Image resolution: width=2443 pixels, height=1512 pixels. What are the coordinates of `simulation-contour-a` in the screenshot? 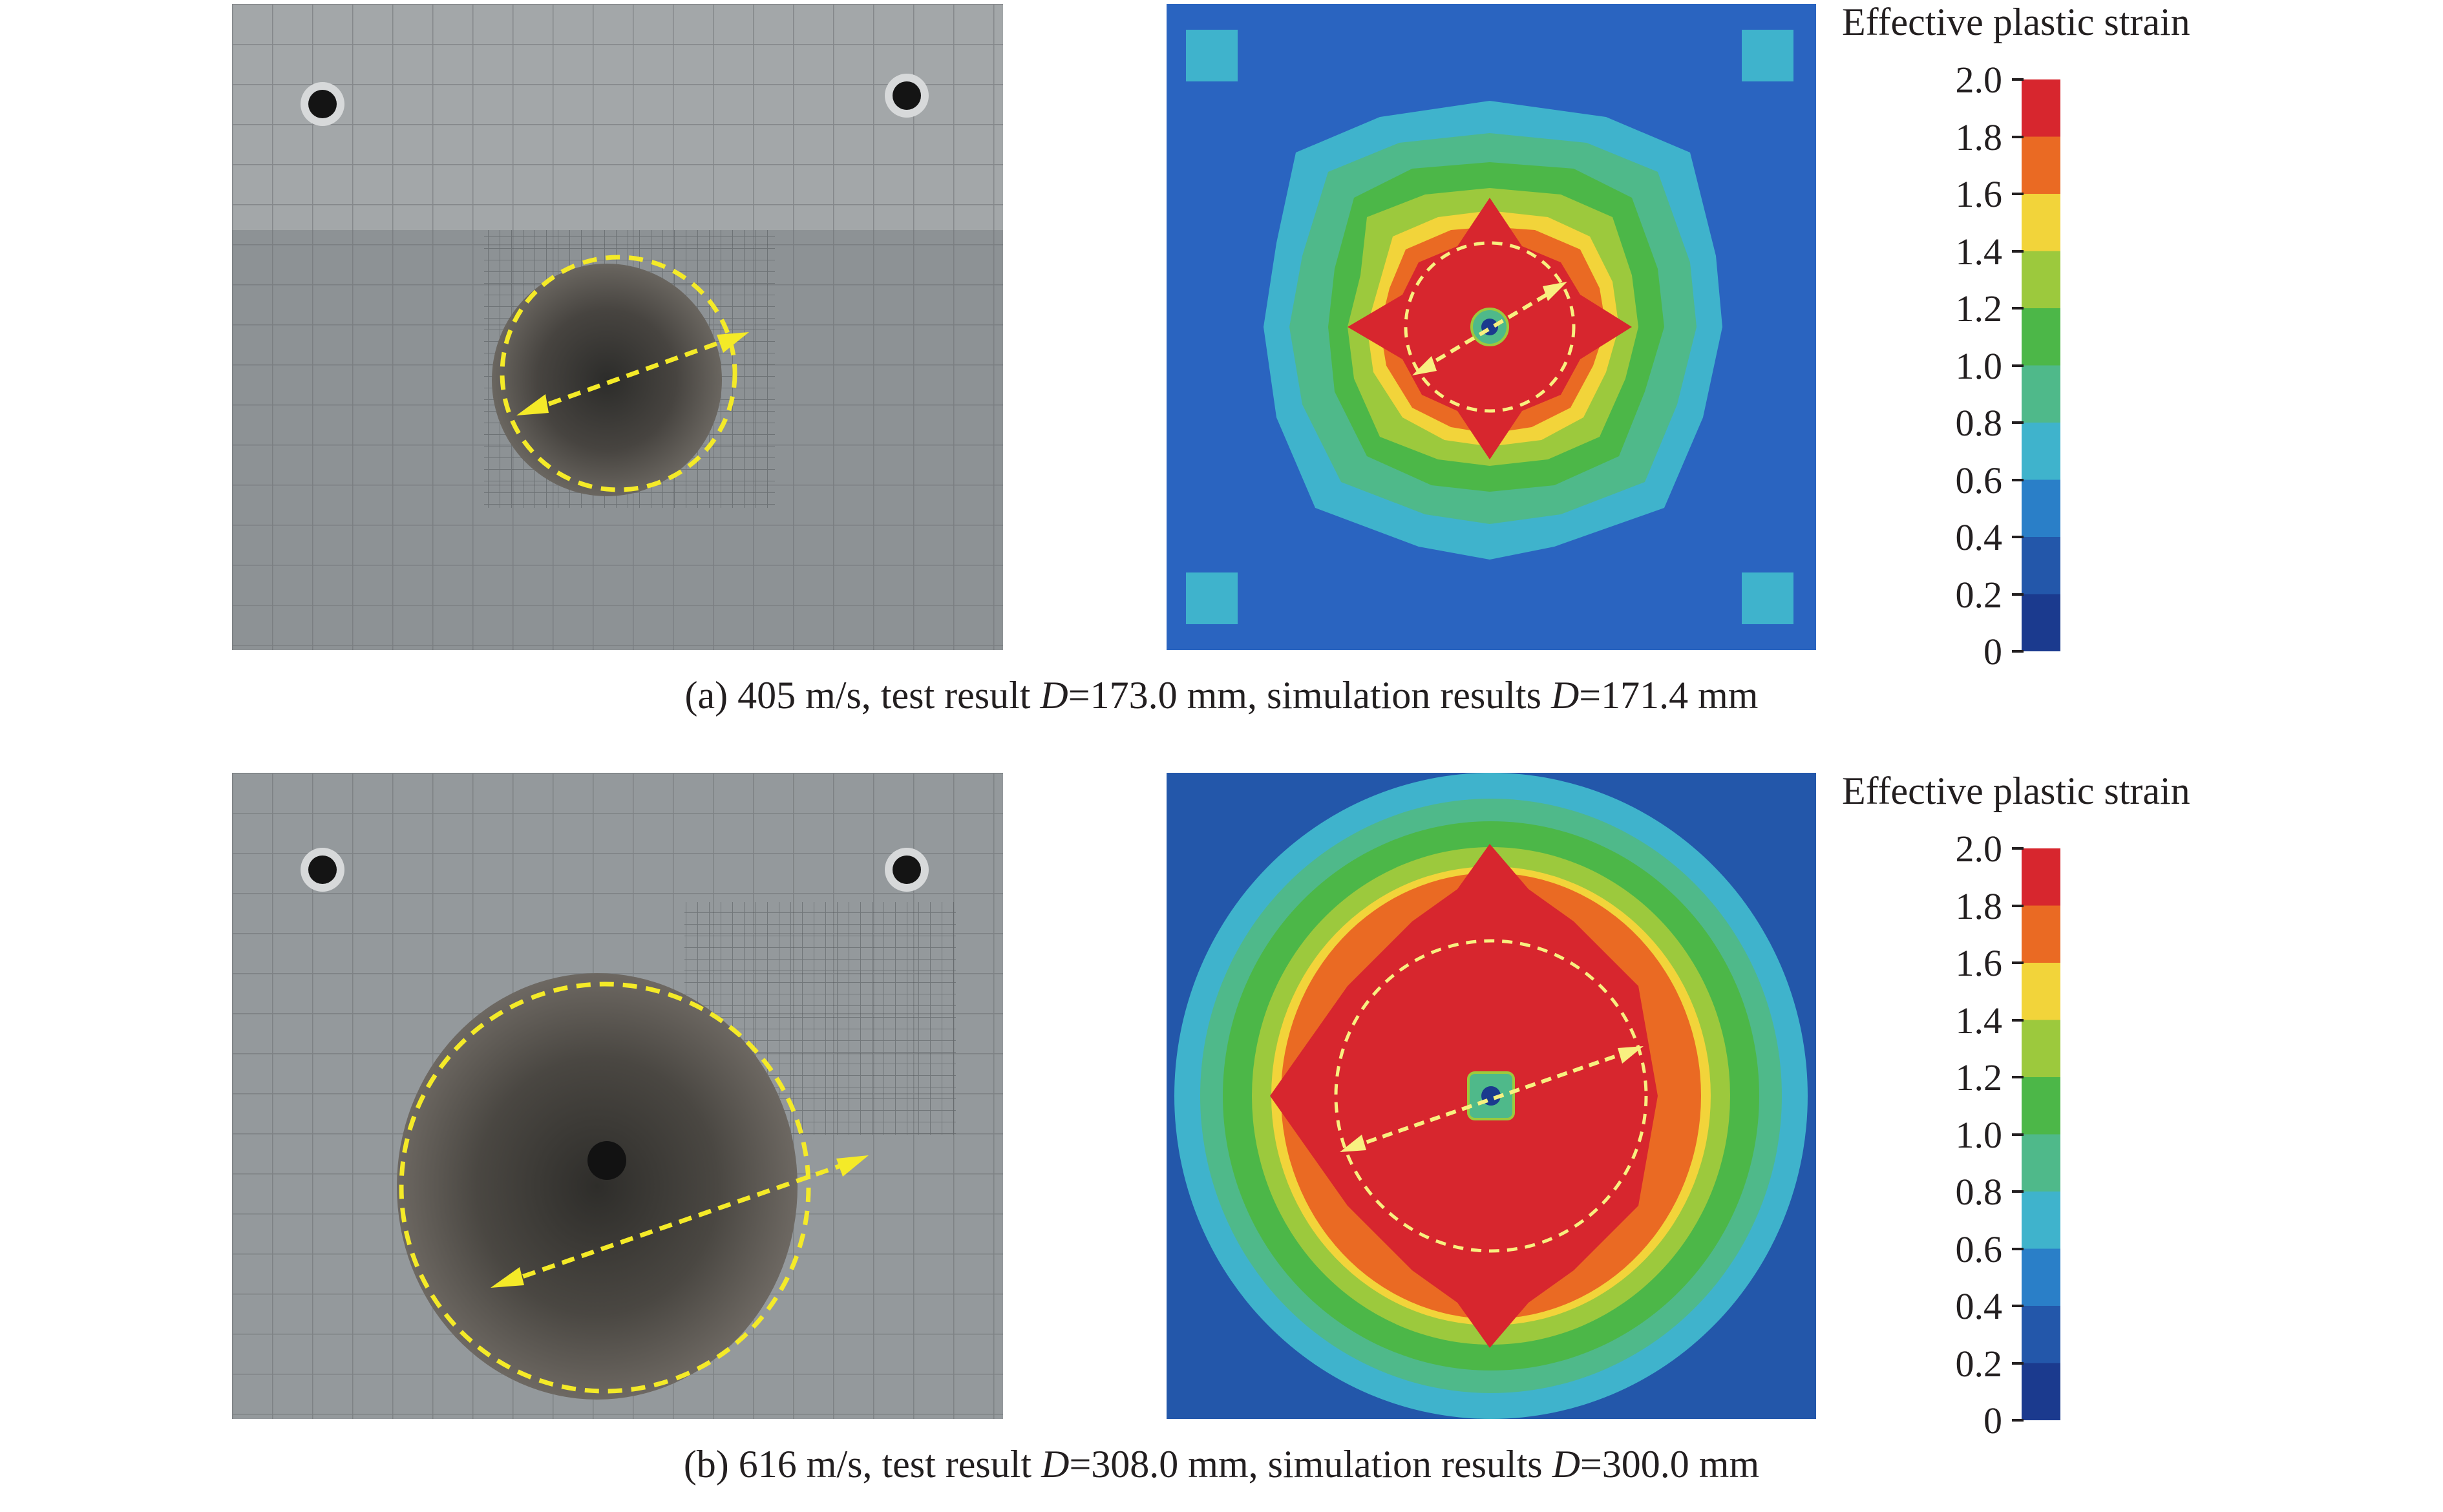 It's located at (1491, 327).